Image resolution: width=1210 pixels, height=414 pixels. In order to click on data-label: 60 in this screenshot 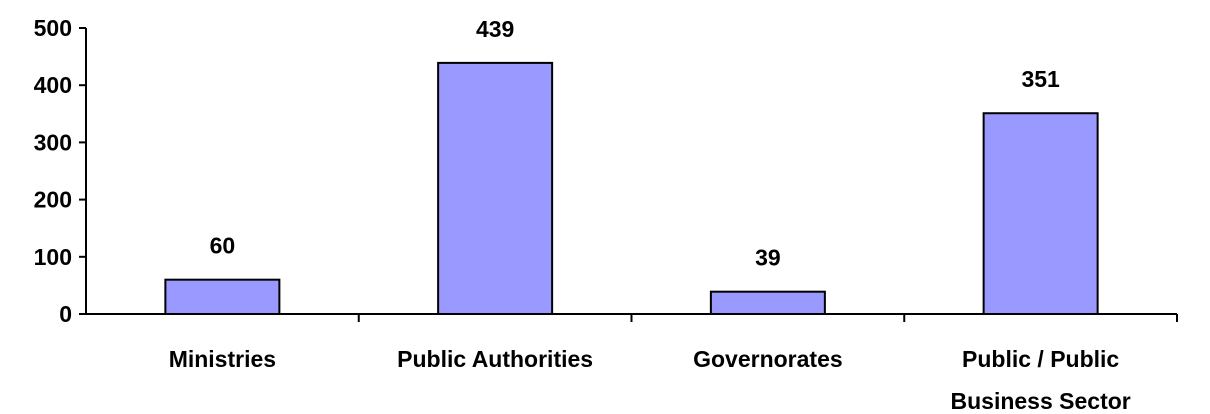, I will do `click(223, 246)`.